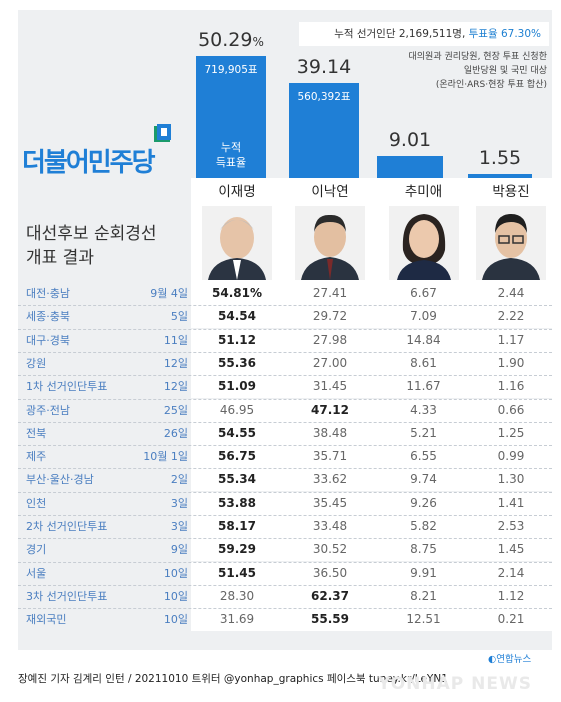  I want to click on cell-choo-miae: 12.51, so click(423, 620).